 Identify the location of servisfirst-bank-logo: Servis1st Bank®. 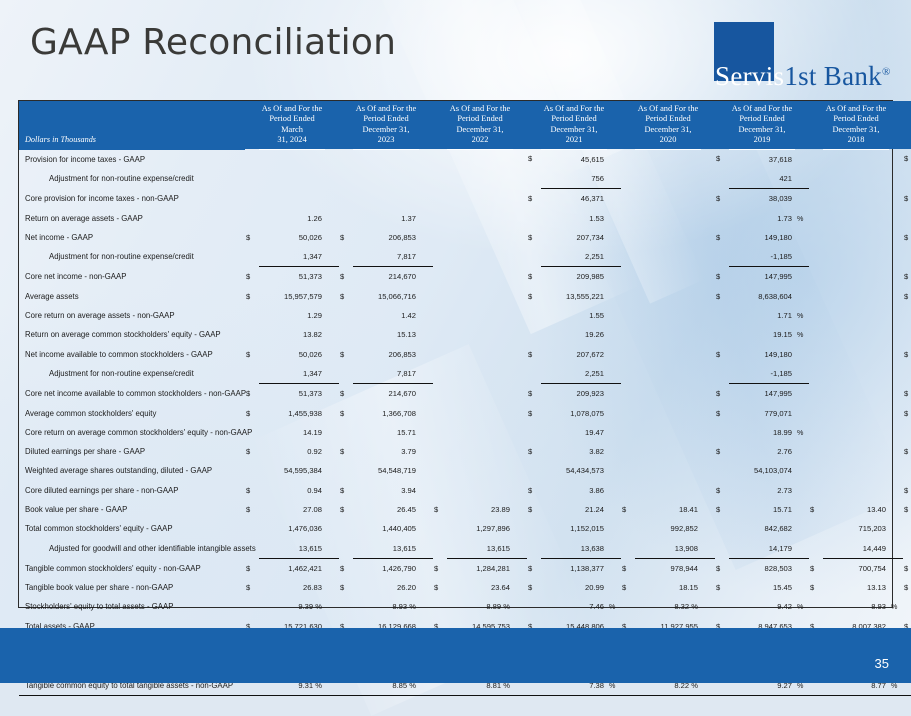
(806, 57).